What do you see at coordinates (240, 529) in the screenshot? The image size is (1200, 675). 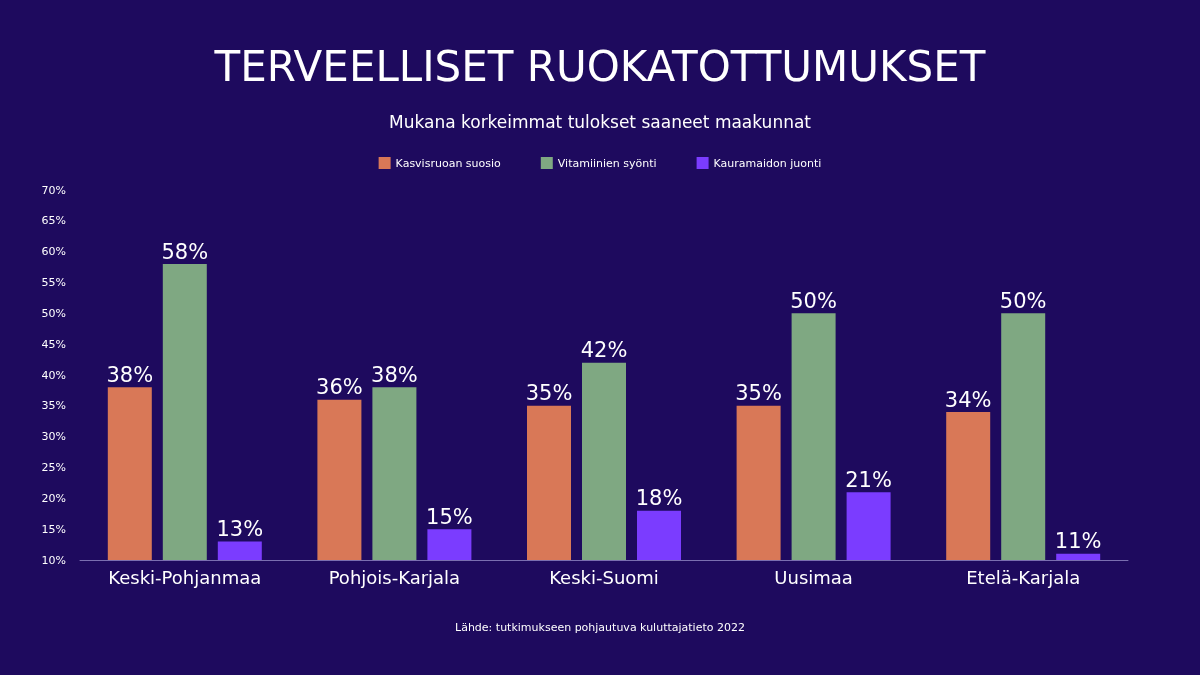 I see `data-label: 13%` at bounding box center [240, 529].